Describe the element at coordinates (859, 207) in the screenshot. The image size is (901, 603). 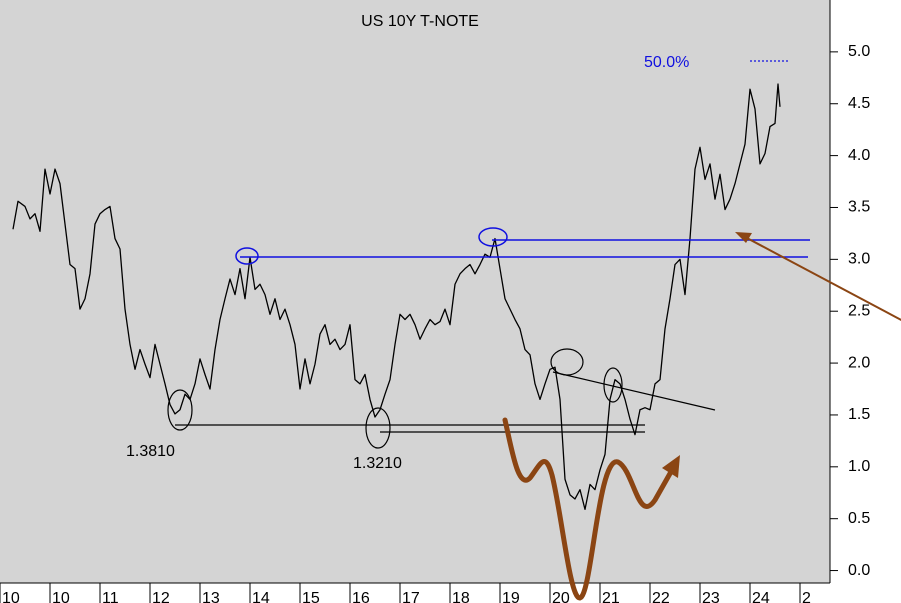
I see `y-tick-label: 3.5` at that location.